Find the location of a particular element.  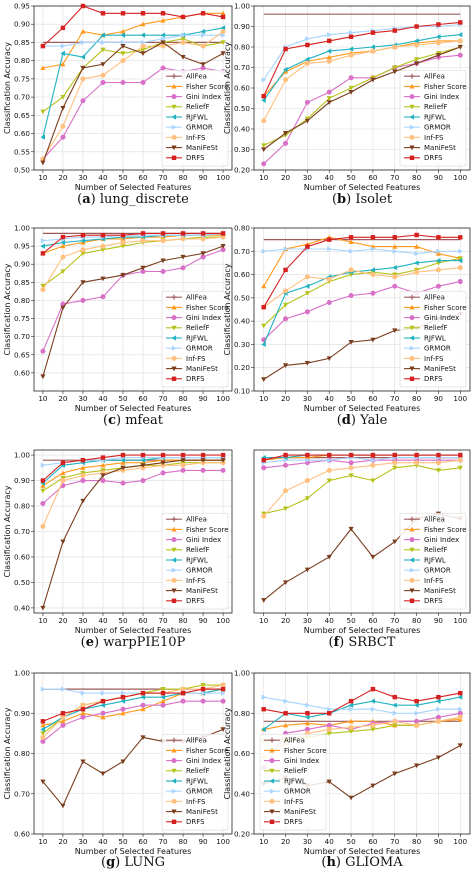

x-tick-label: 40 is located at coordinates (103, 177).